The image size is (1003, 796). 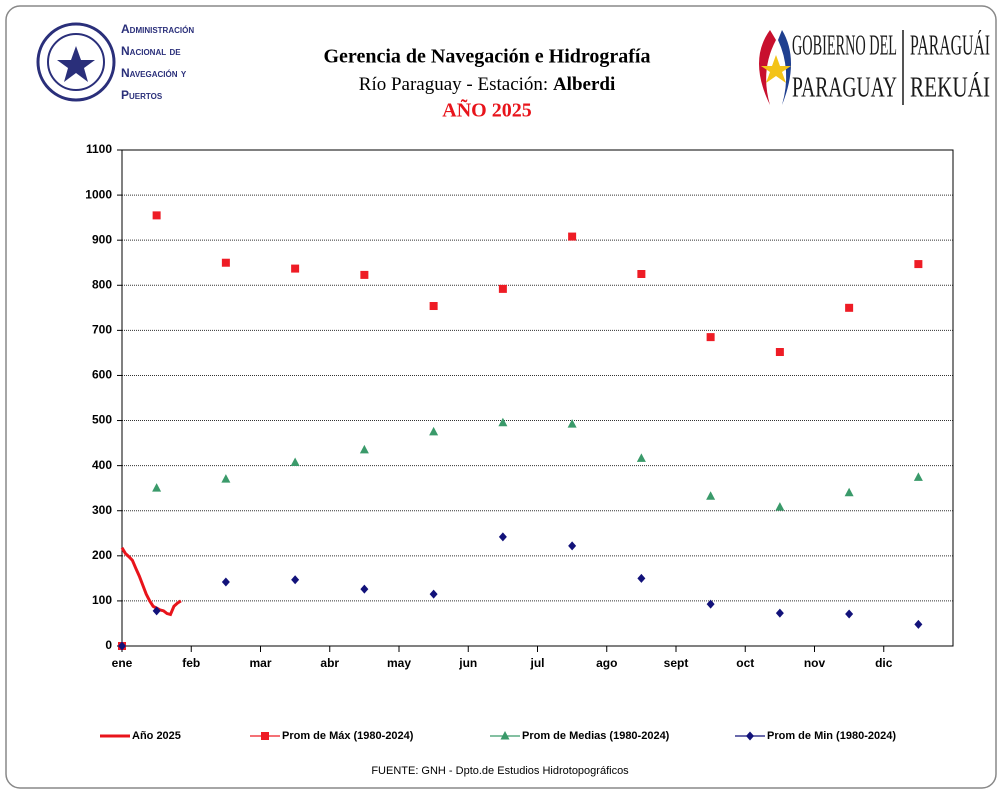 I want to click on x-tick-label: nov, so click(x=815, y=663).